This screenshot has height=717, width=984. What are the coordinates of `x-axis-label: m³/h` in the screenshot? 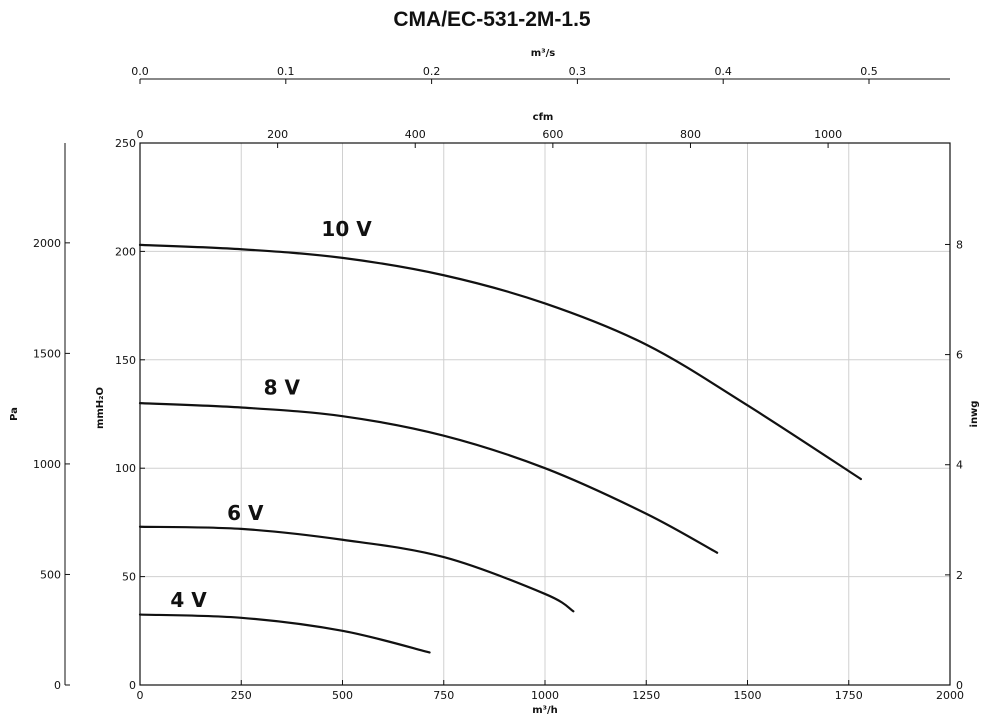 It's located at (545, 710).